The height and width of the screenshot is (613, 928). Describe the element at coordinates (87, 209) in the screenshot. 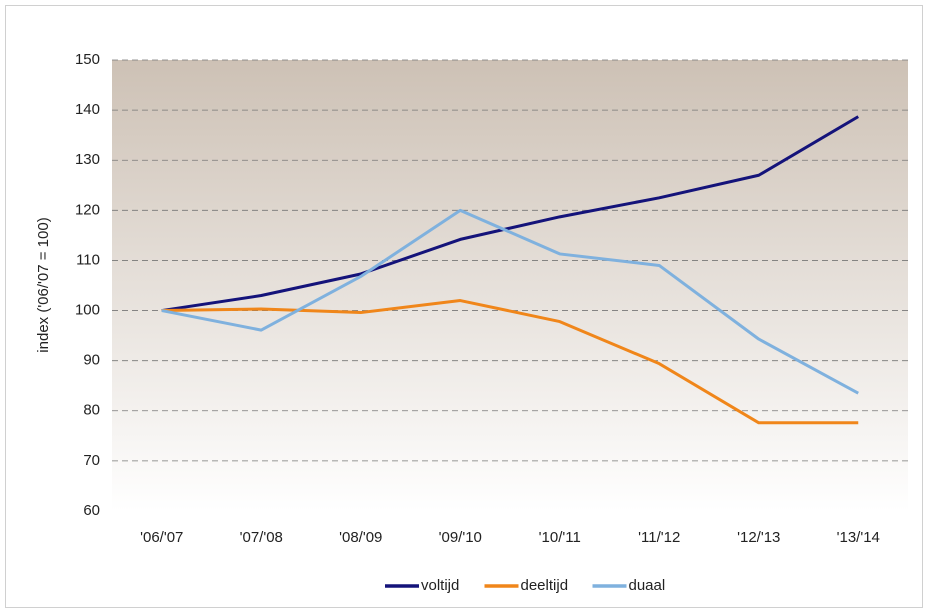

I see `y-tick-label: 120` at that location.